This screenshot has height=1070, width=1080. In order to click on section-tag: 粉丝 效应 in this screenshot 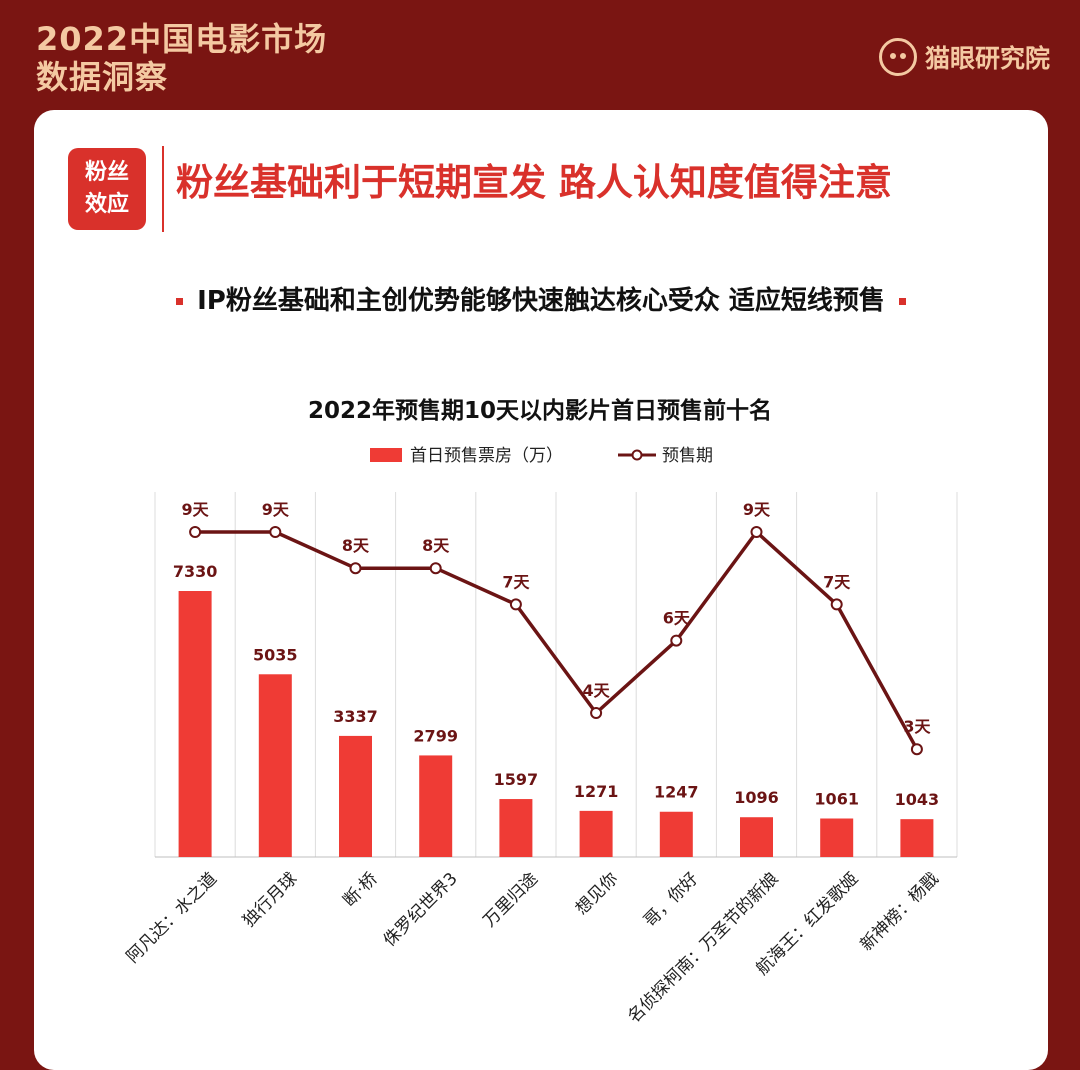, I will do `click(107, 189)`.